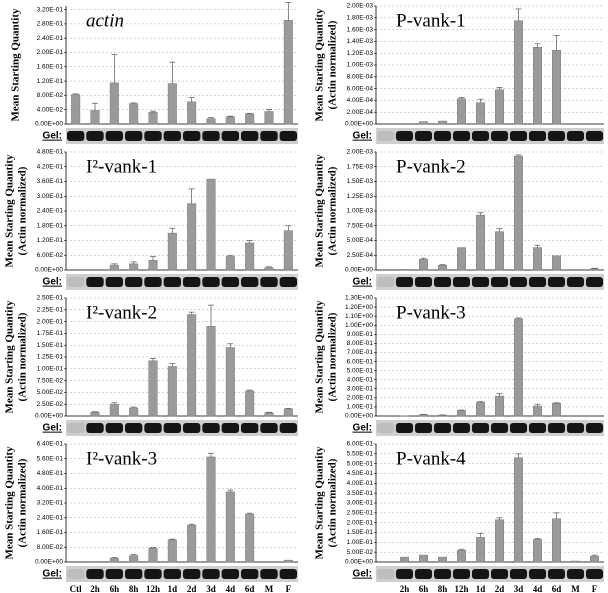 This screenshot has width=608, height=593. Describe the element at coordinates (360, 552) in the screenshot. I see `y-tick-label: 5.00E-02` at that location.